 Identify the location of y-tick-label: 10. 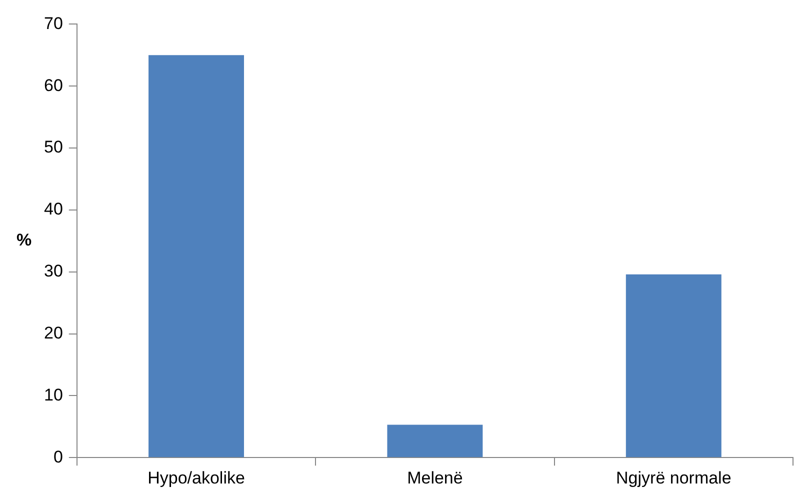
(53, 394).